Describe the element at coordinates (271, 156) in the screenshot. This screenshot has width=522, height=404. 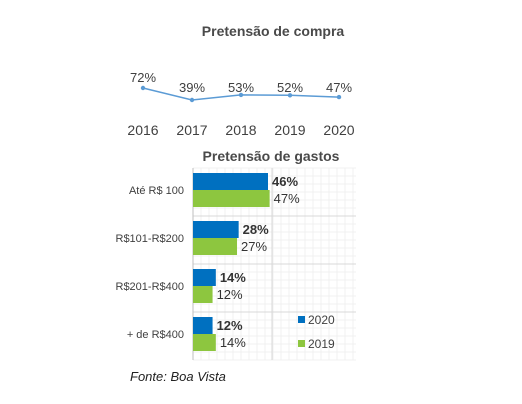
I see `bar-chart-title: Pretensão de gastos` at that location.